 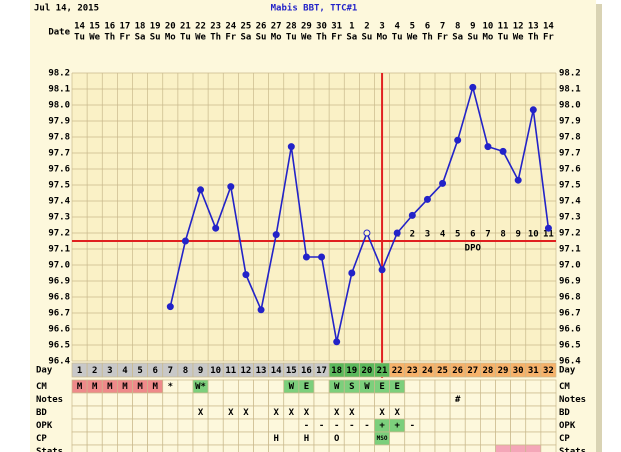 I want to click on y-tick-label: 97.8, so click(x=59, y=138).